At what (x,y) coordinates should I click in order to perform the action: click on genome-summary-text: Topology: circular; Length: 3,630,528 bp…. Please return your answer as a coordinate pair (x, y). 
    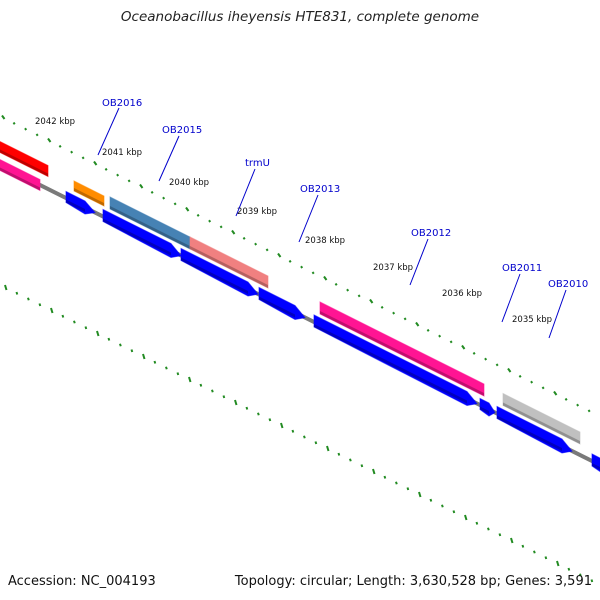
    Looking at the image, I should click on (413, 581).